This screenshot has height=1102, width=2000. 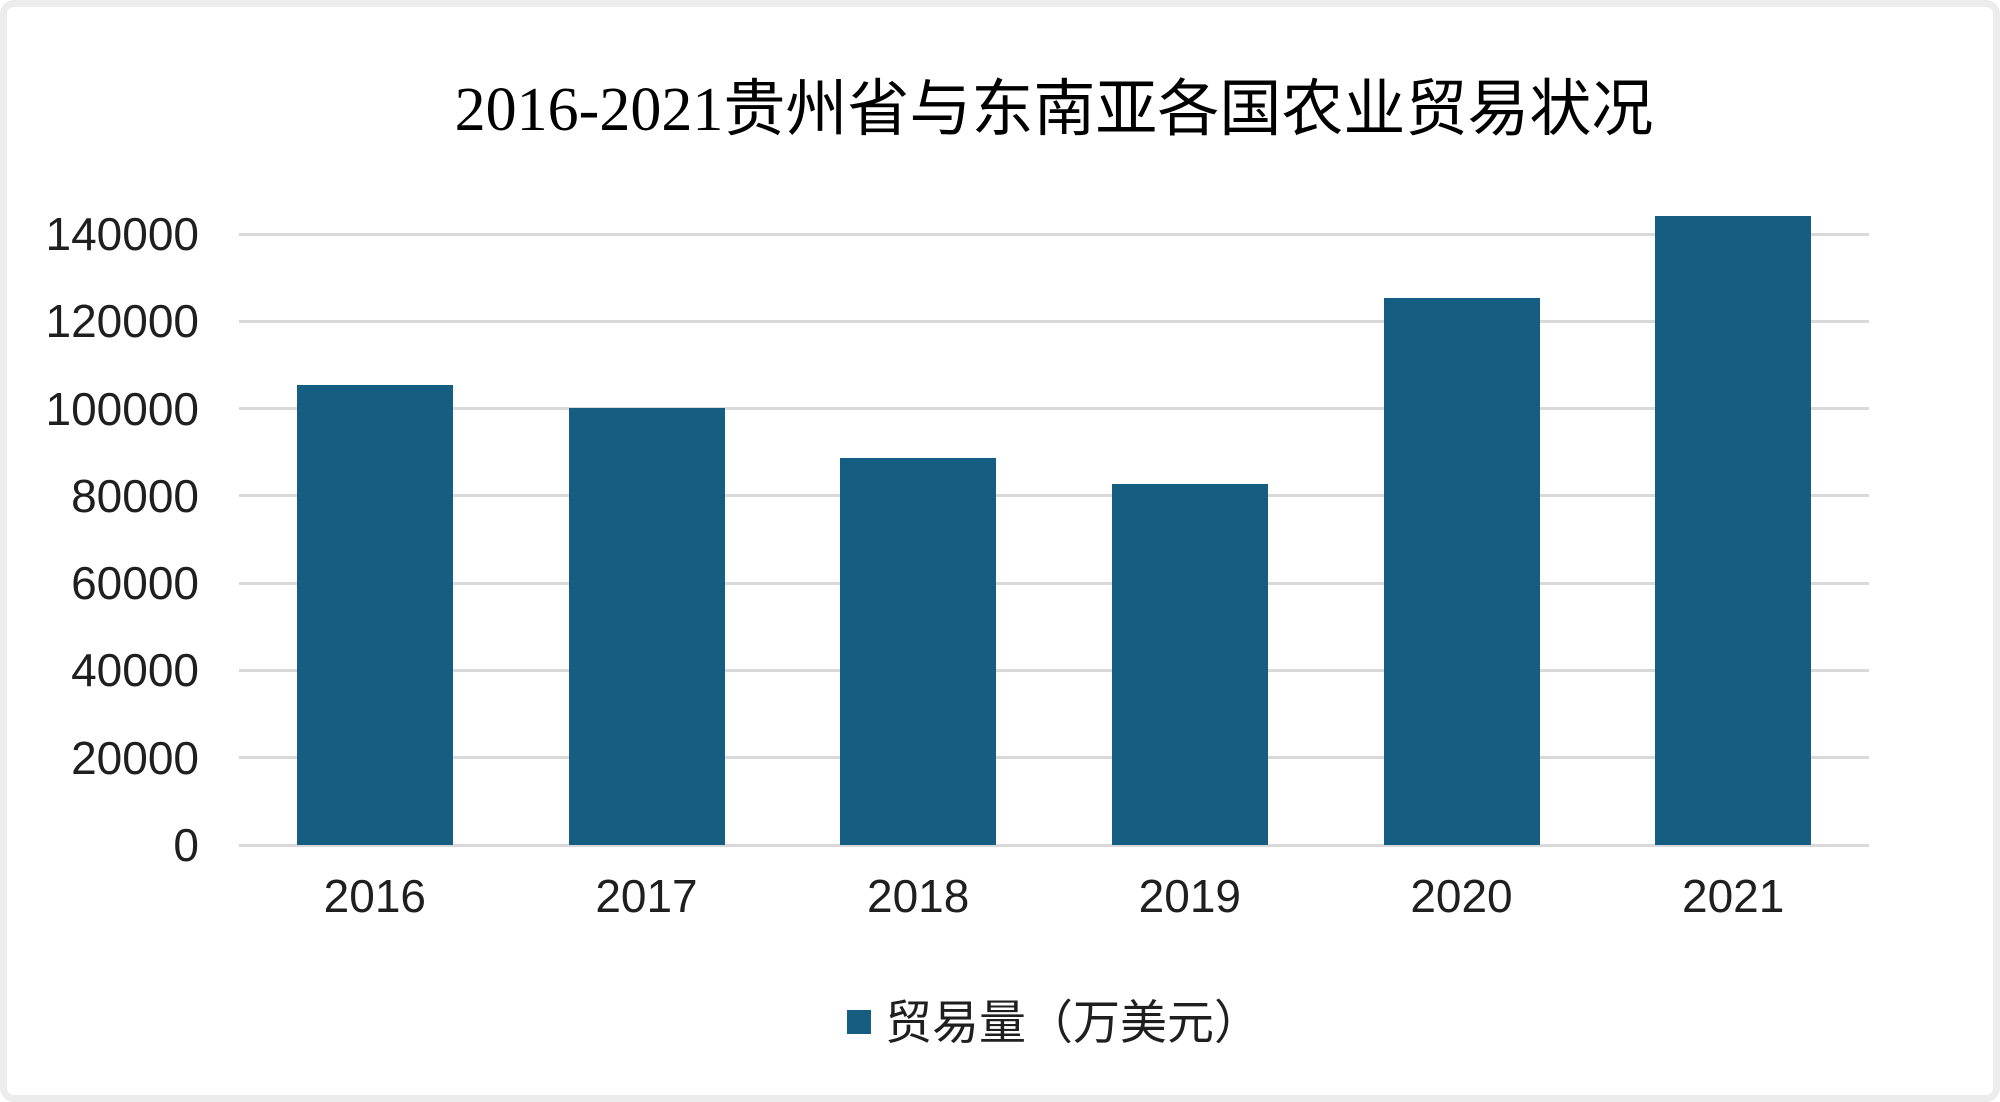 I want to click on bar-2019, so click(x=1189, y=664).